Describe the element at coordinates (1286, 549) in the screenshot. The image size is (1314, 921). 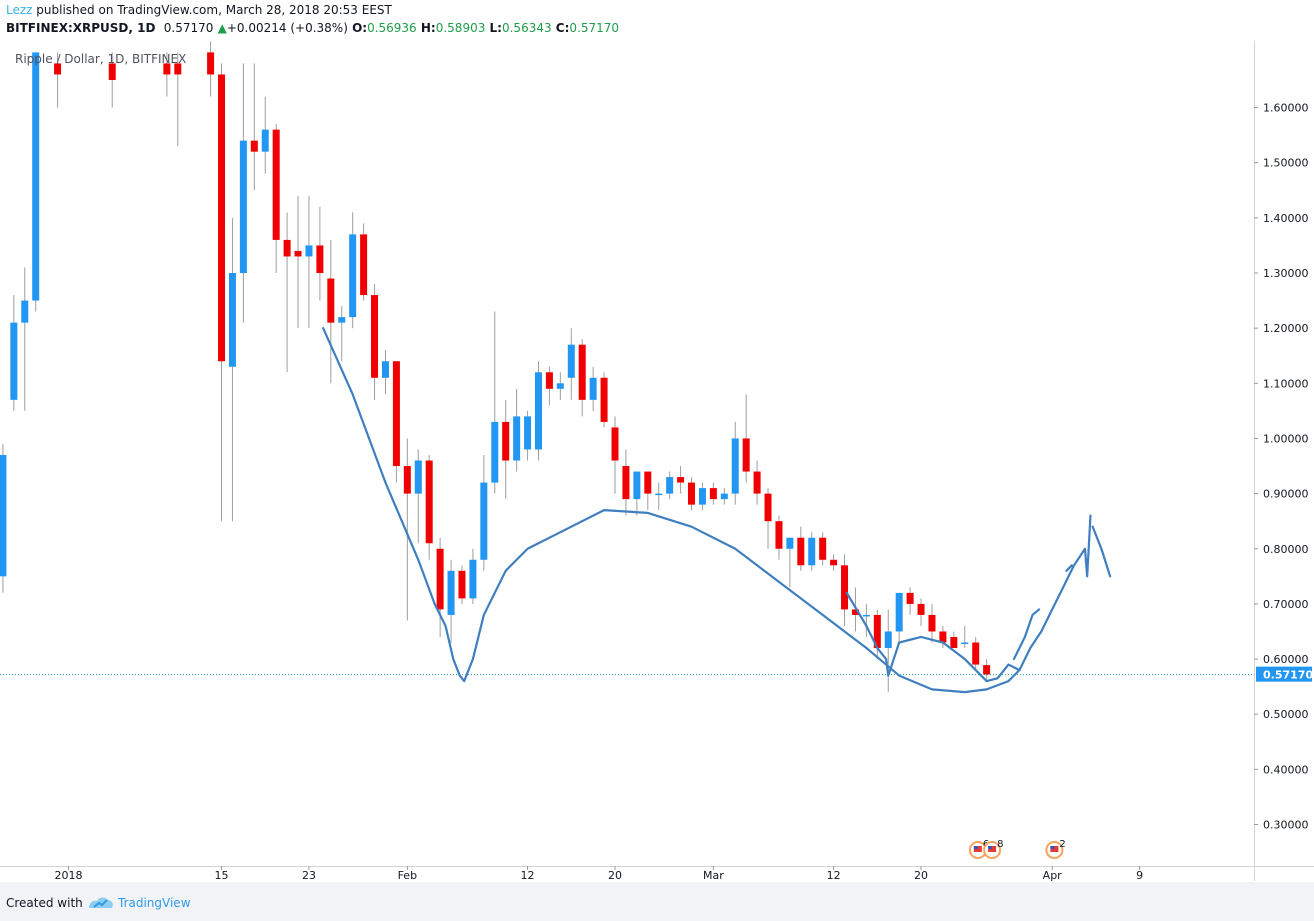
I see `y-tick-label: 0.80000` at that location.